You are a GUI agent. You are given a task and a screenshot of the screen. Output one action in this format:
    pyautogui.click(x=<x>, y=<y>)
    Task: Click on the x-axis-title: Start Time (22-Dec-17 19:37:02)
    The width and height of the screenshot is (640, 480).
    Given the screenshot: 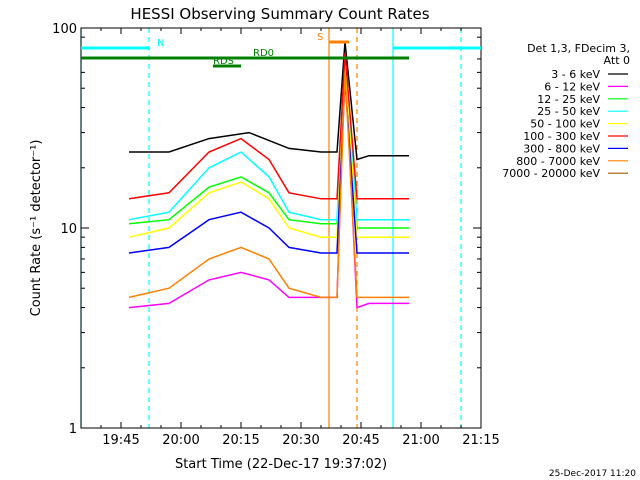 What is the action you would take?
    pyautogui.click(x=281, y=464)
    